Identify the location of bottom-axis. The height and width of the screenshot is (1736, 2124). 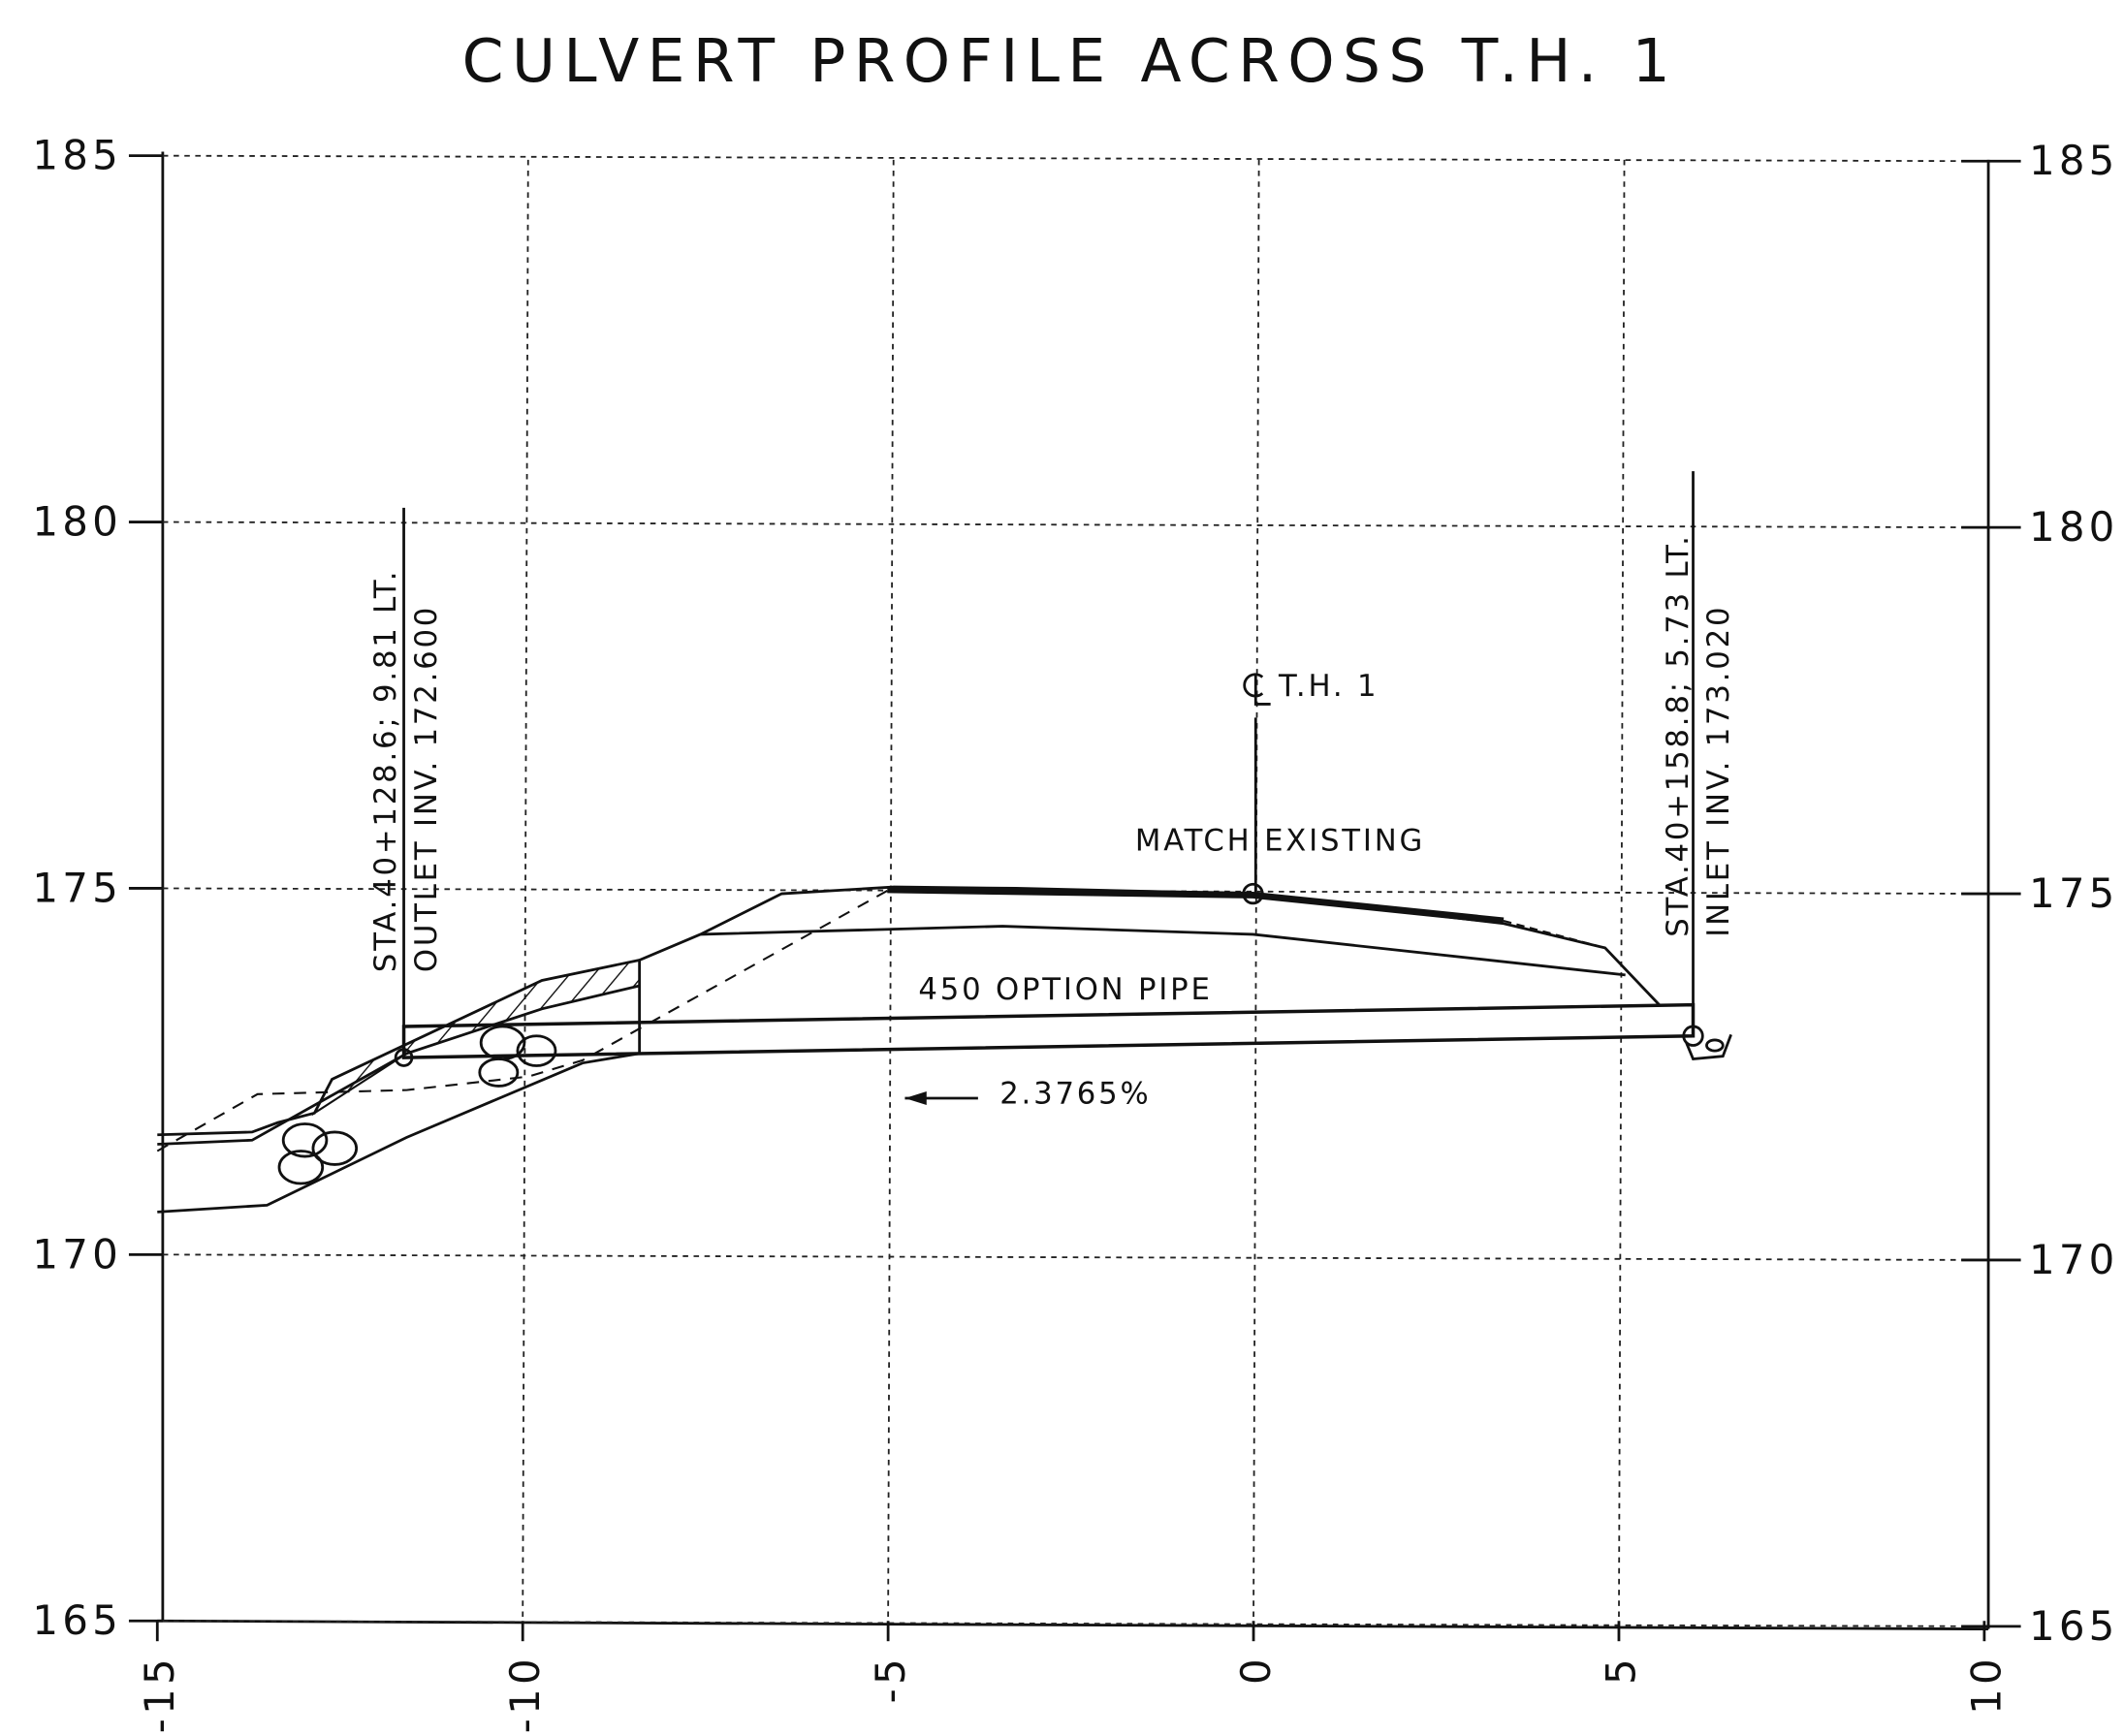
(1073, 1625).